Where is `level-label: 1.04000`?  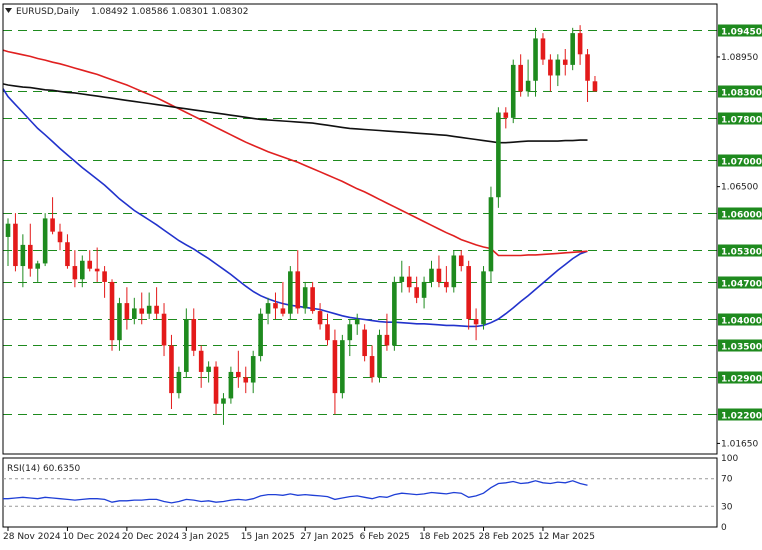
level-label: 1.04000 is located at coordinates (741, 322).